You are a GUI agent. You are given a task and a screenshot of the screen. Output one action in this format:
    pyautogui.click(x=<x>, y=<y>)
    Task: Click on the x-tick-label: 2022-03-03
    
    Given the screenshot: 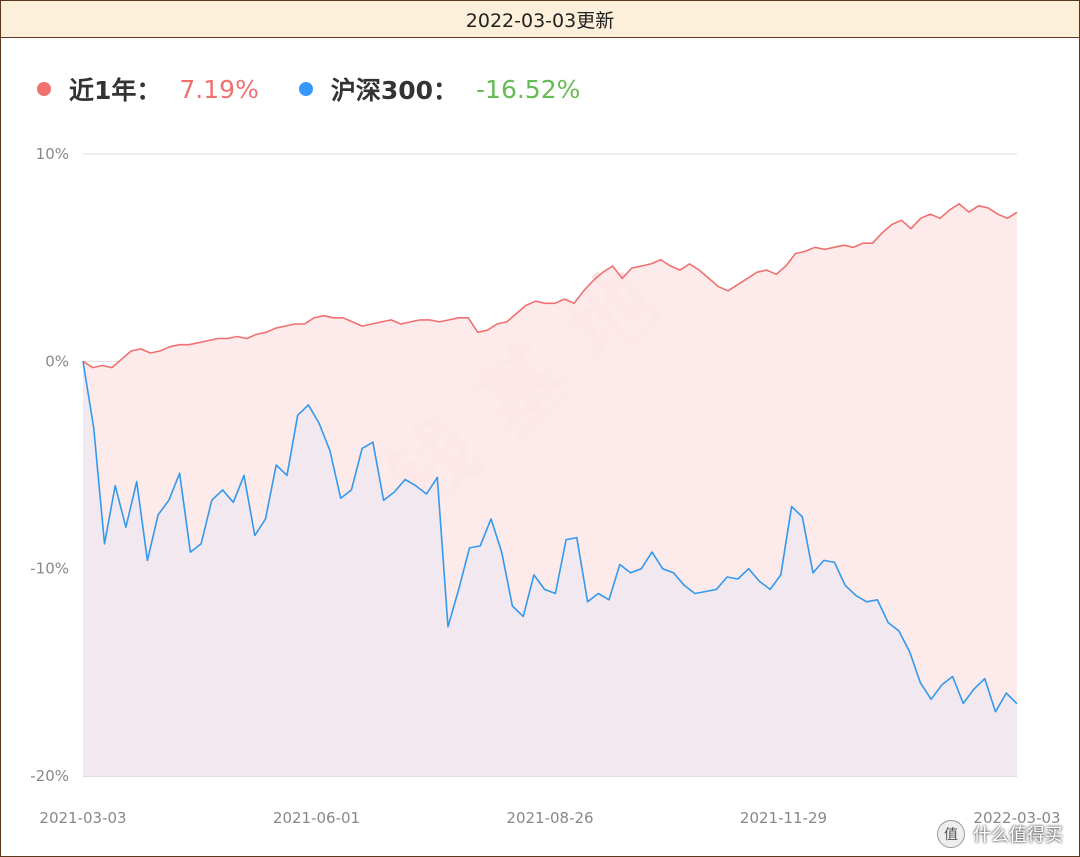 What is the action you would take?
    pyautogui.click(x=1016, y=818)
    